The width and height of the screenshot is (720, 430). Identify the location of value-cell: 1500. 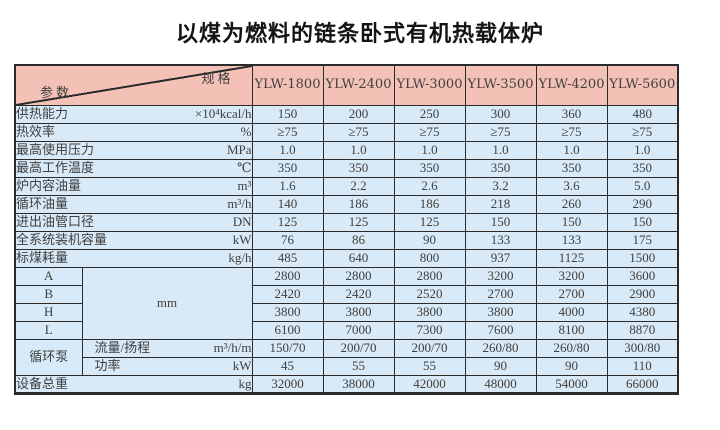
(642, 258).